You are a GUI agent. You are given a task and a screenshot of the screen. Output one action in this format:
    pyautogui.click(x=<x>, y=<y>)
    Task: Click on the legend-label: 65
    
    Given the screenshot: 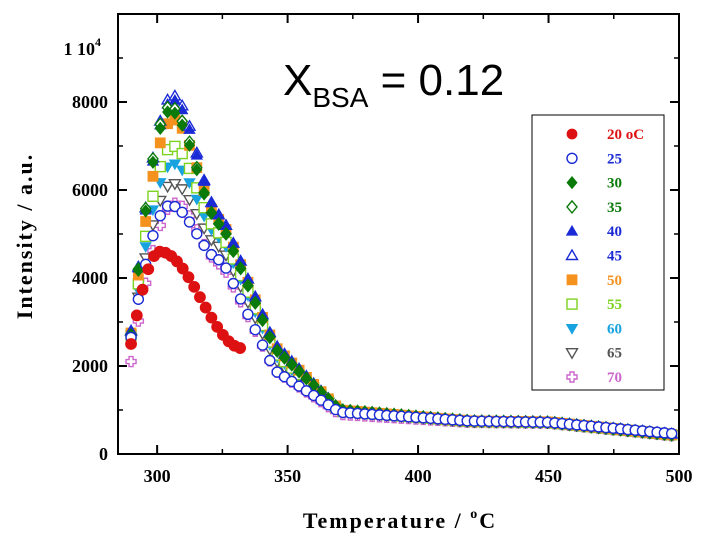 What is the action you would take?
    pyautogui.click(x=614, y=354)
    